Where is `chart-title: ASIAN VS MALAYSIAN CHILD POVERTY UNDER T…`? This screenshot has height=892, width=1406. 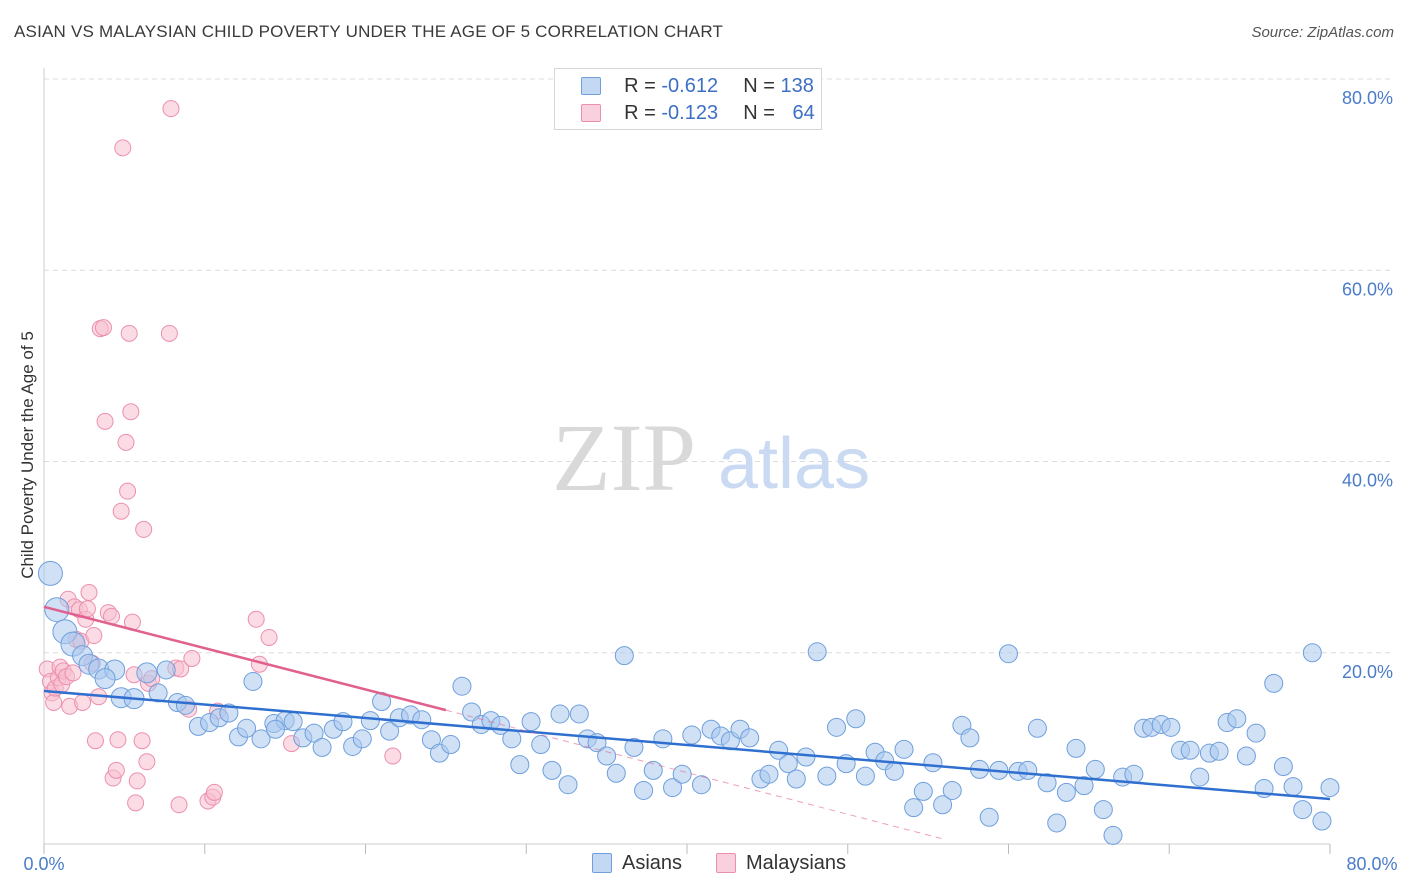
chart-title: ASIAN VS MALAYSIAN CHILD POVERTY UNDER T… is located at coordinates (369, 31).